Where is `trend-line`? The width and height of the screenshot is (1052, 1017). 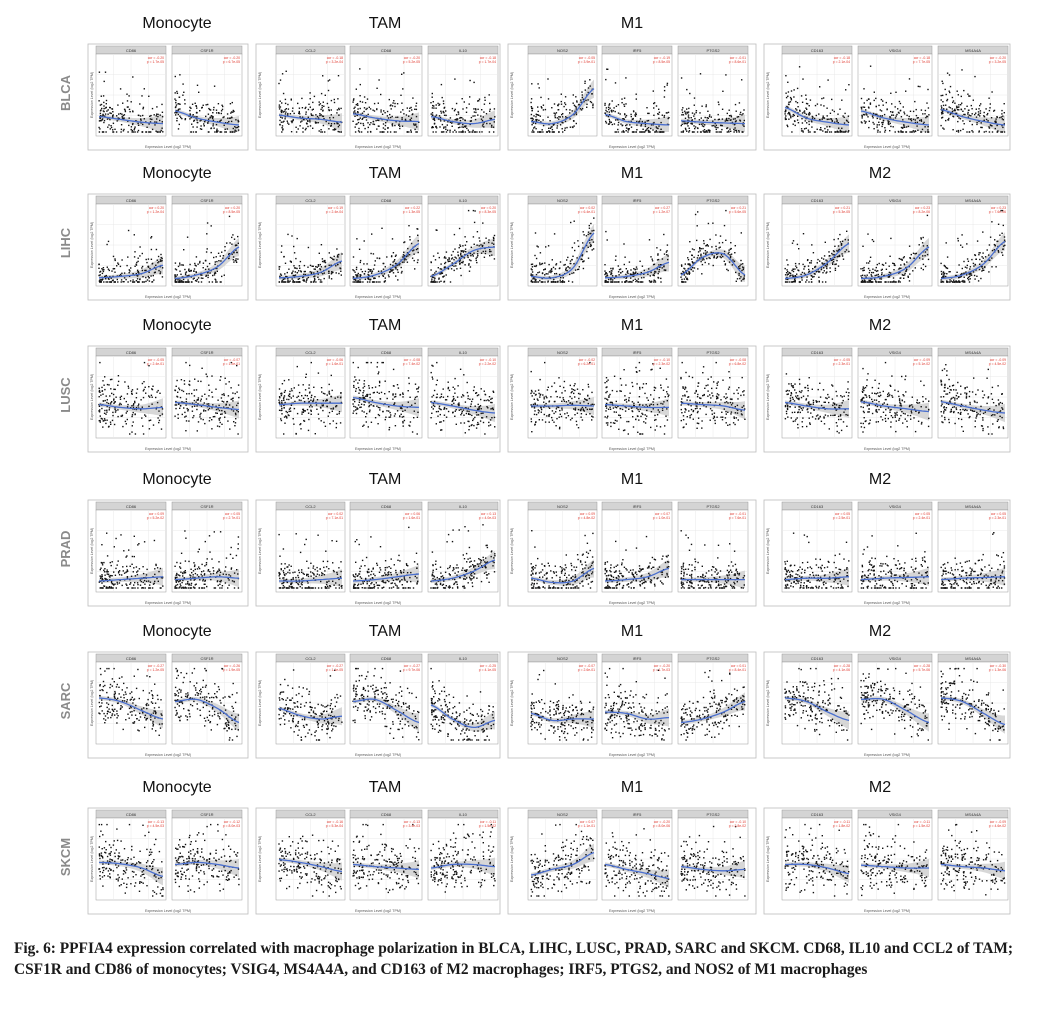 trend-line is located at coordinates (463, 262).